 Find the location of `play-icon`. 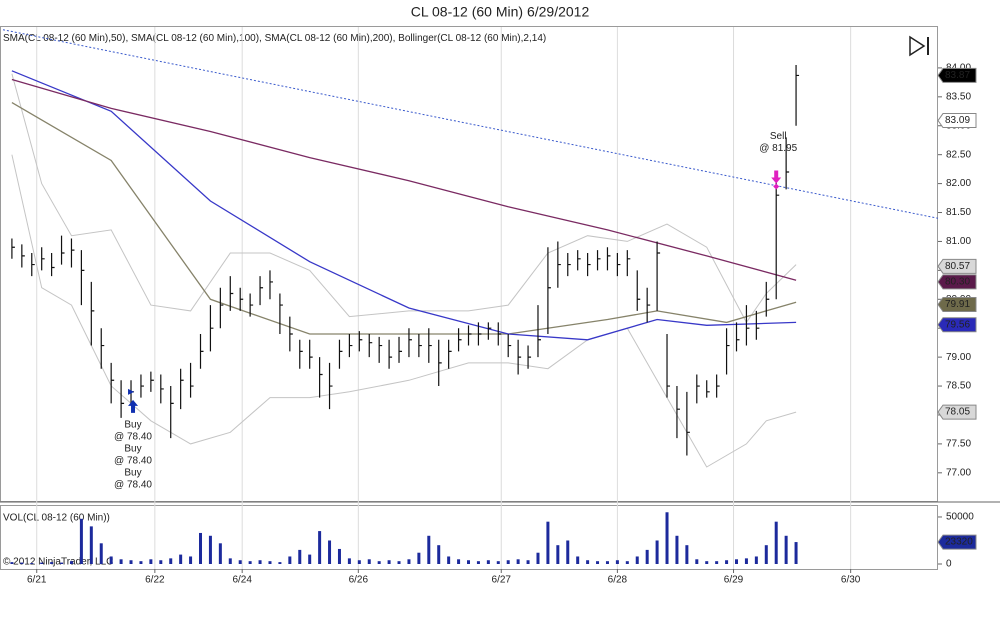

play-icon is located at coordinates (919, 46).